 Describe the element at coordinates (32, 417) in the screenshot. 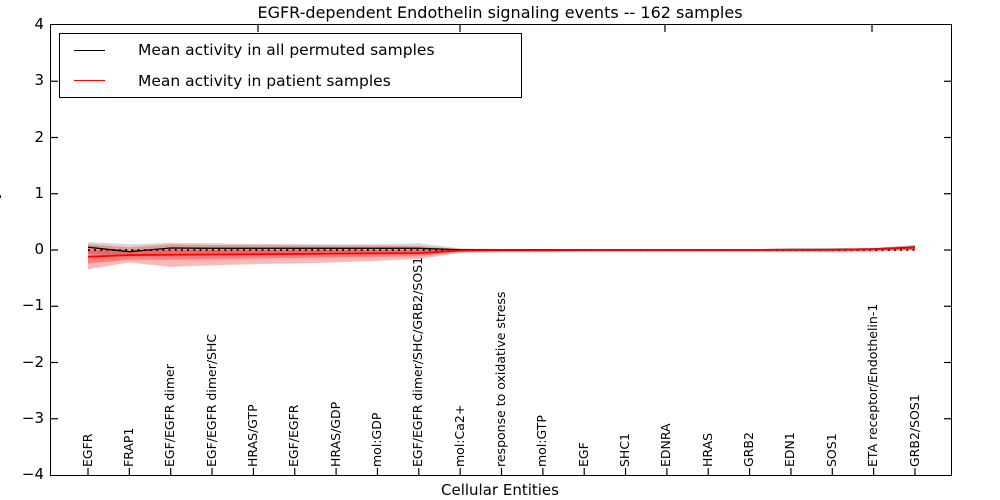

I see `y-tick-label: −3` at that location.